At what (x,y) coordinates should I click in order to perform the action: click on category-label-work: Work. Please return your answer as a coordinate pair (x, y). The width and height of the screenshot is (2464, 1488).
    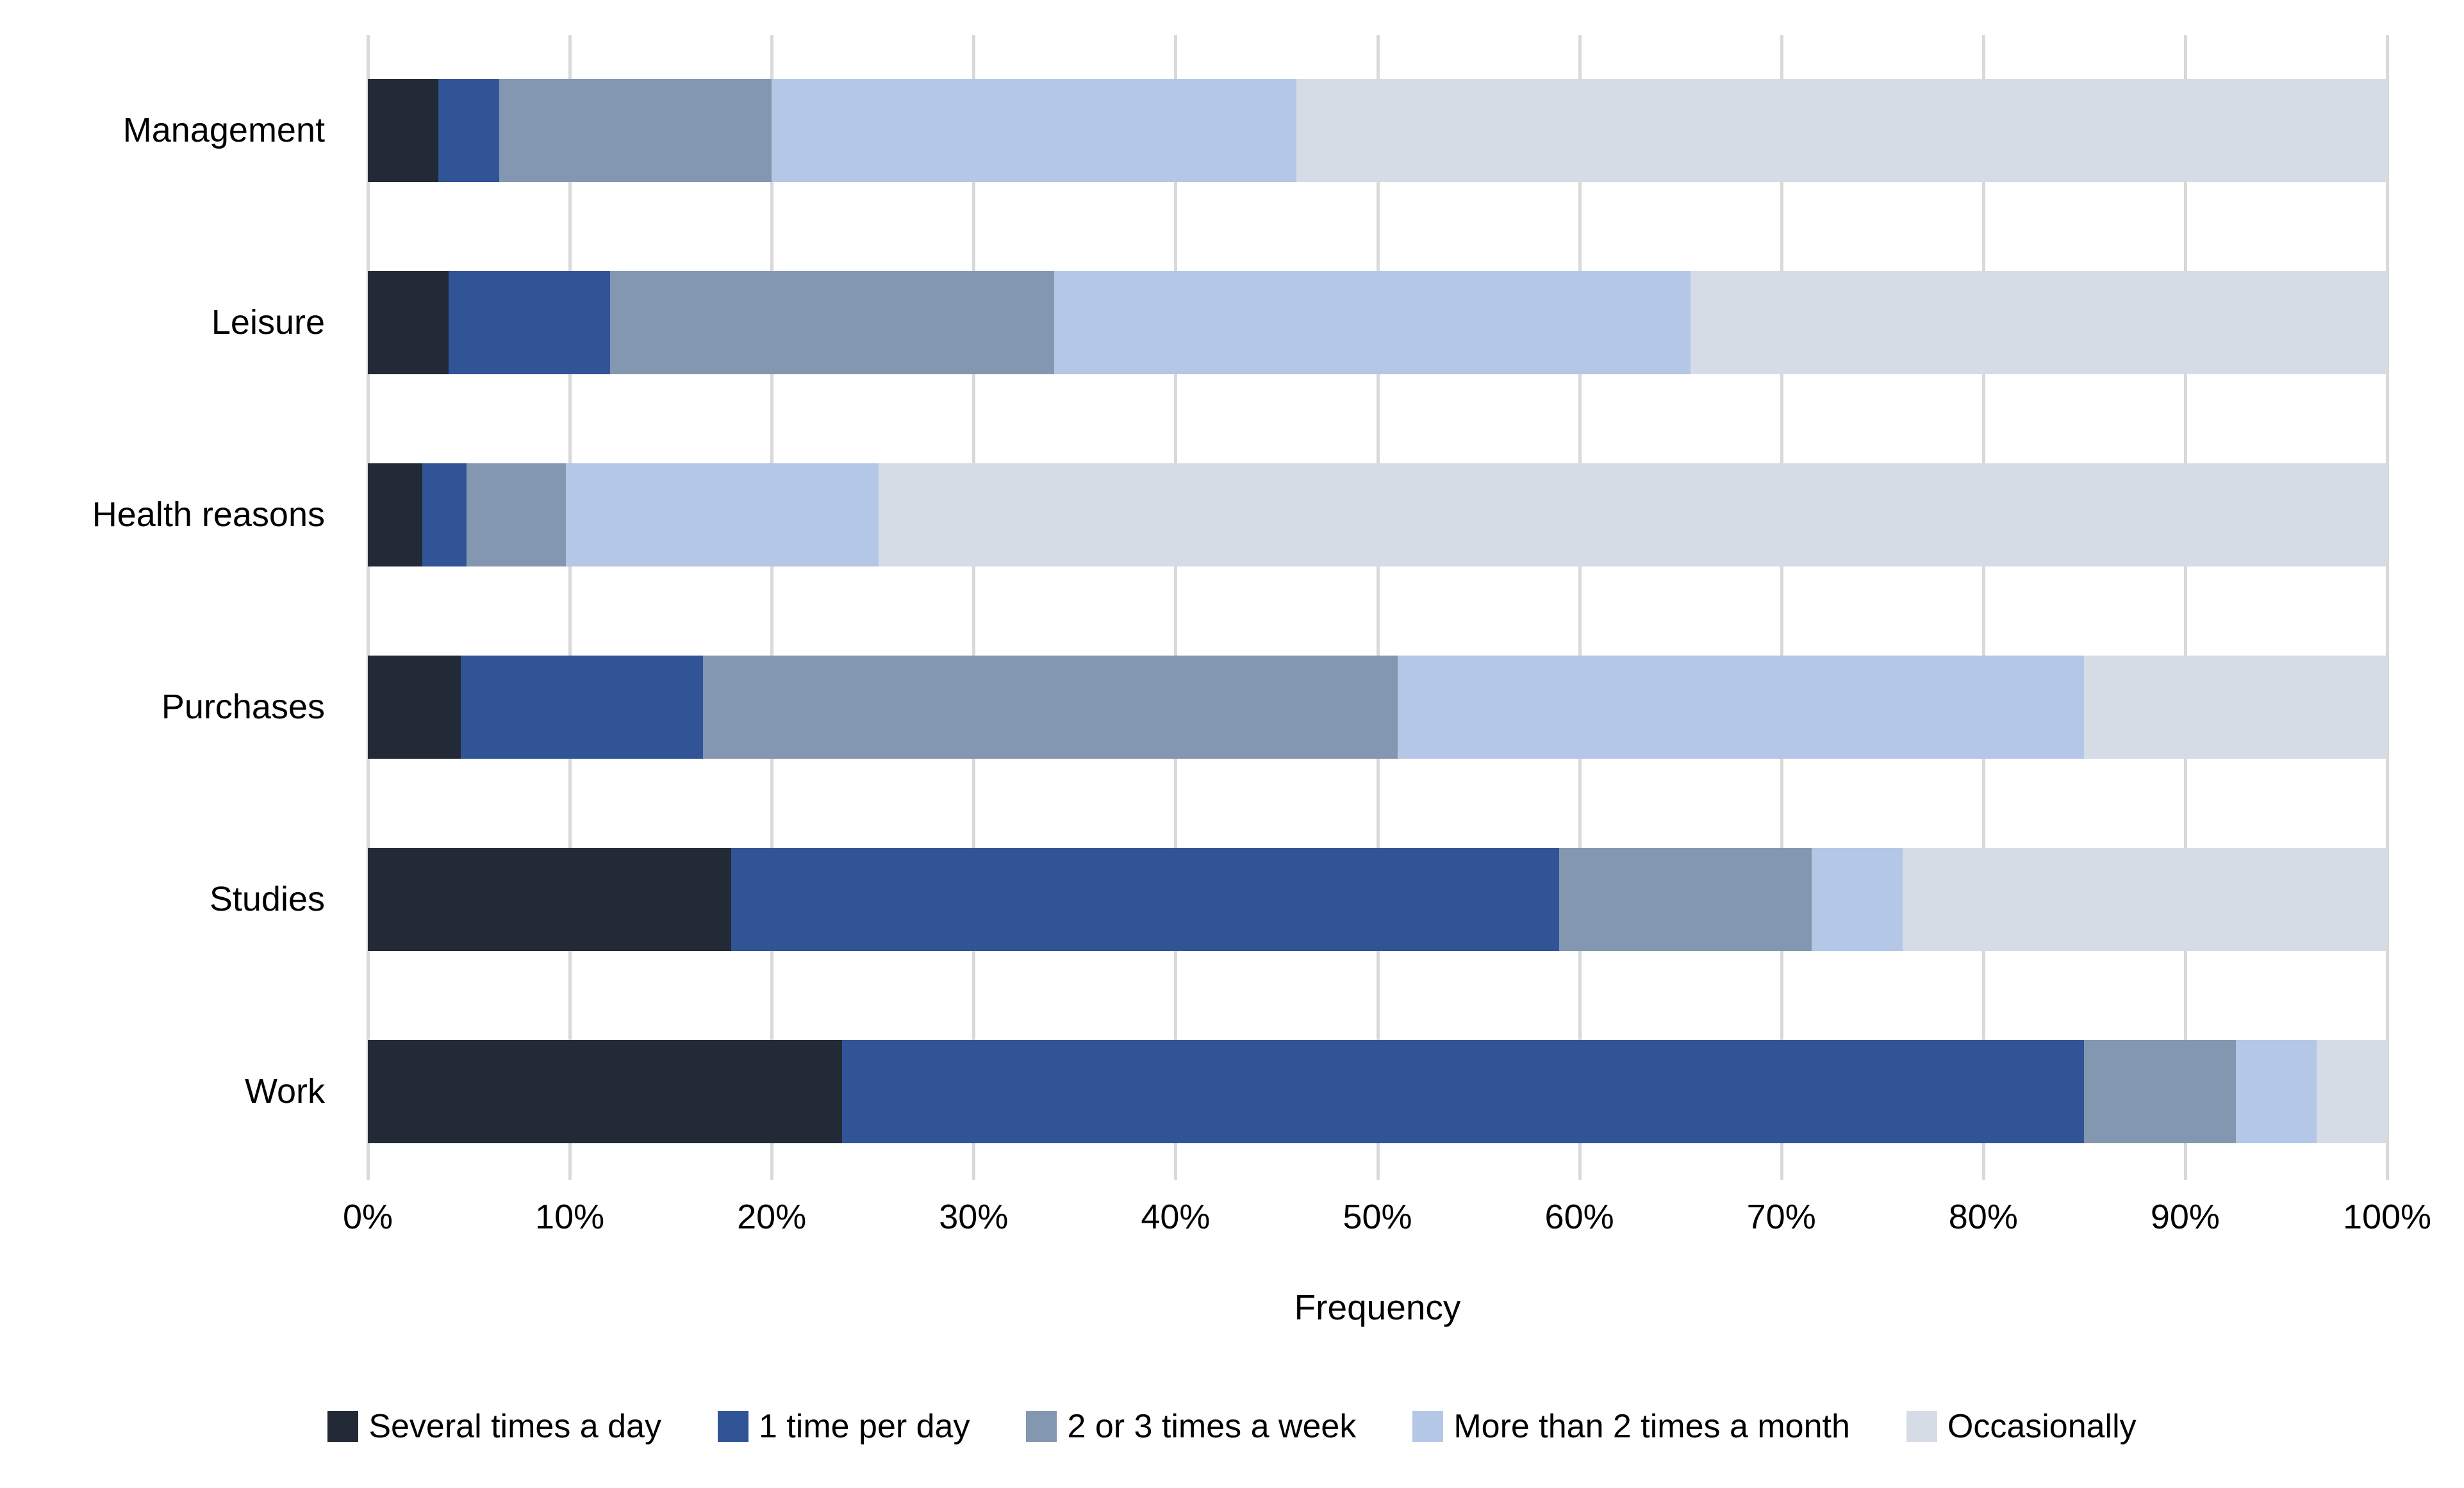
    Looking at the image, I should click on (284, 1091).